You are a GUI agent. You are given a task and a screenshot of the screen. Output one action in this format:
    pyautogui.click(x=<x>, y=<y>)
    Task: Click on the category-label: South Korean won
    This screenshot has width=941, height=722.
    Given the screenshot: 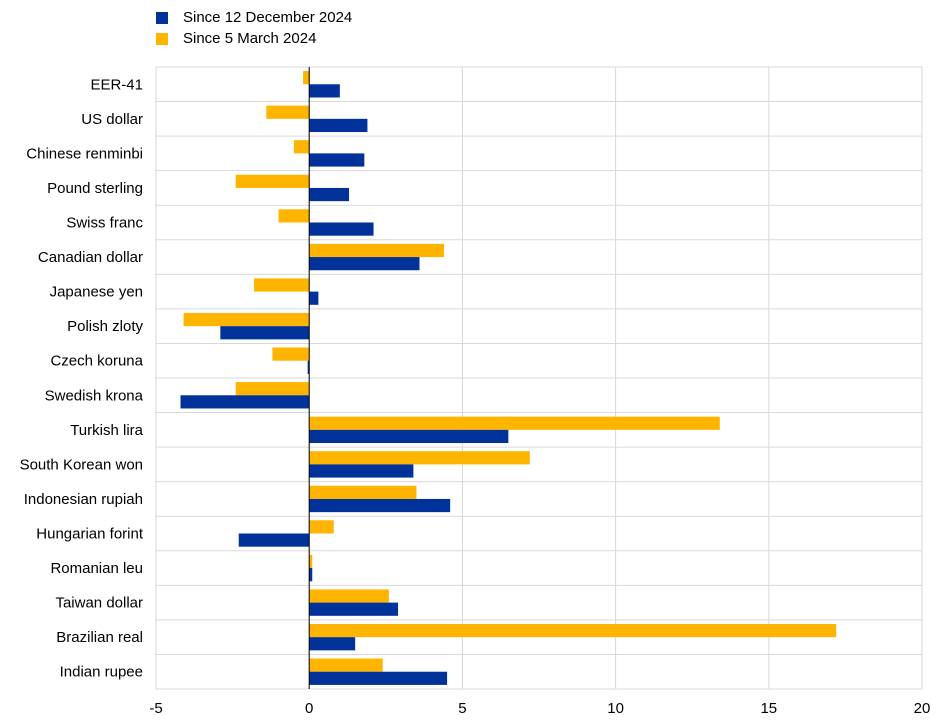 What is the action you would take?
    pyautogui.click(x=81, y=464)
    